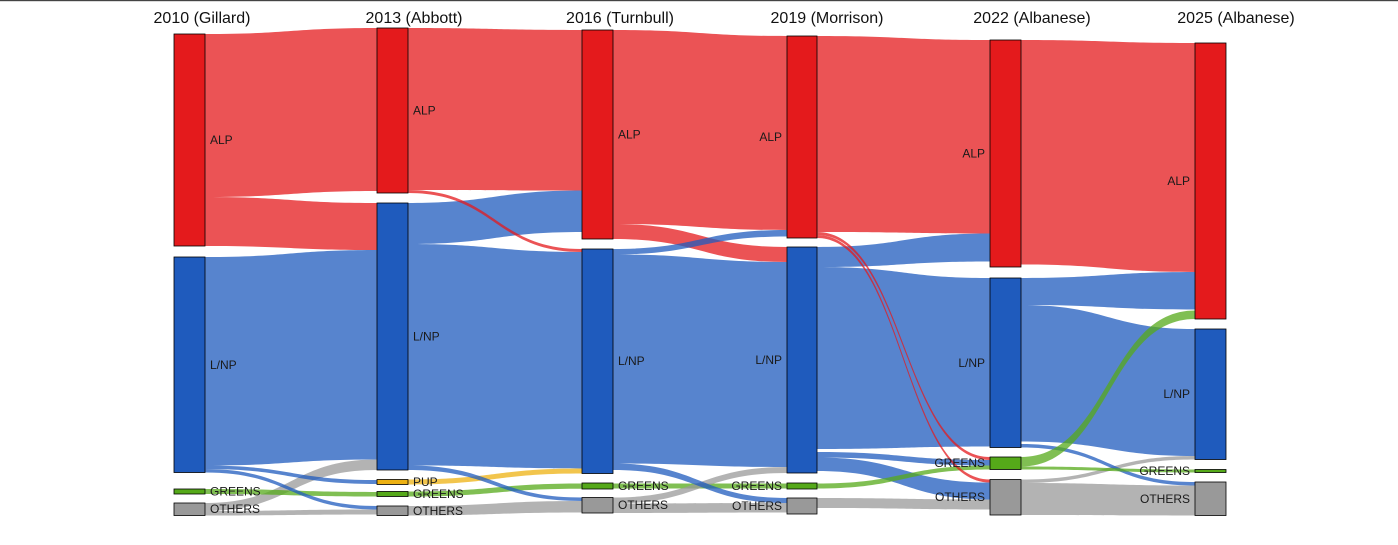  Describe the element at coordinates (620, 18) in the screenshot. I see `svg-text: 2016 (Turnbull)` at that location.